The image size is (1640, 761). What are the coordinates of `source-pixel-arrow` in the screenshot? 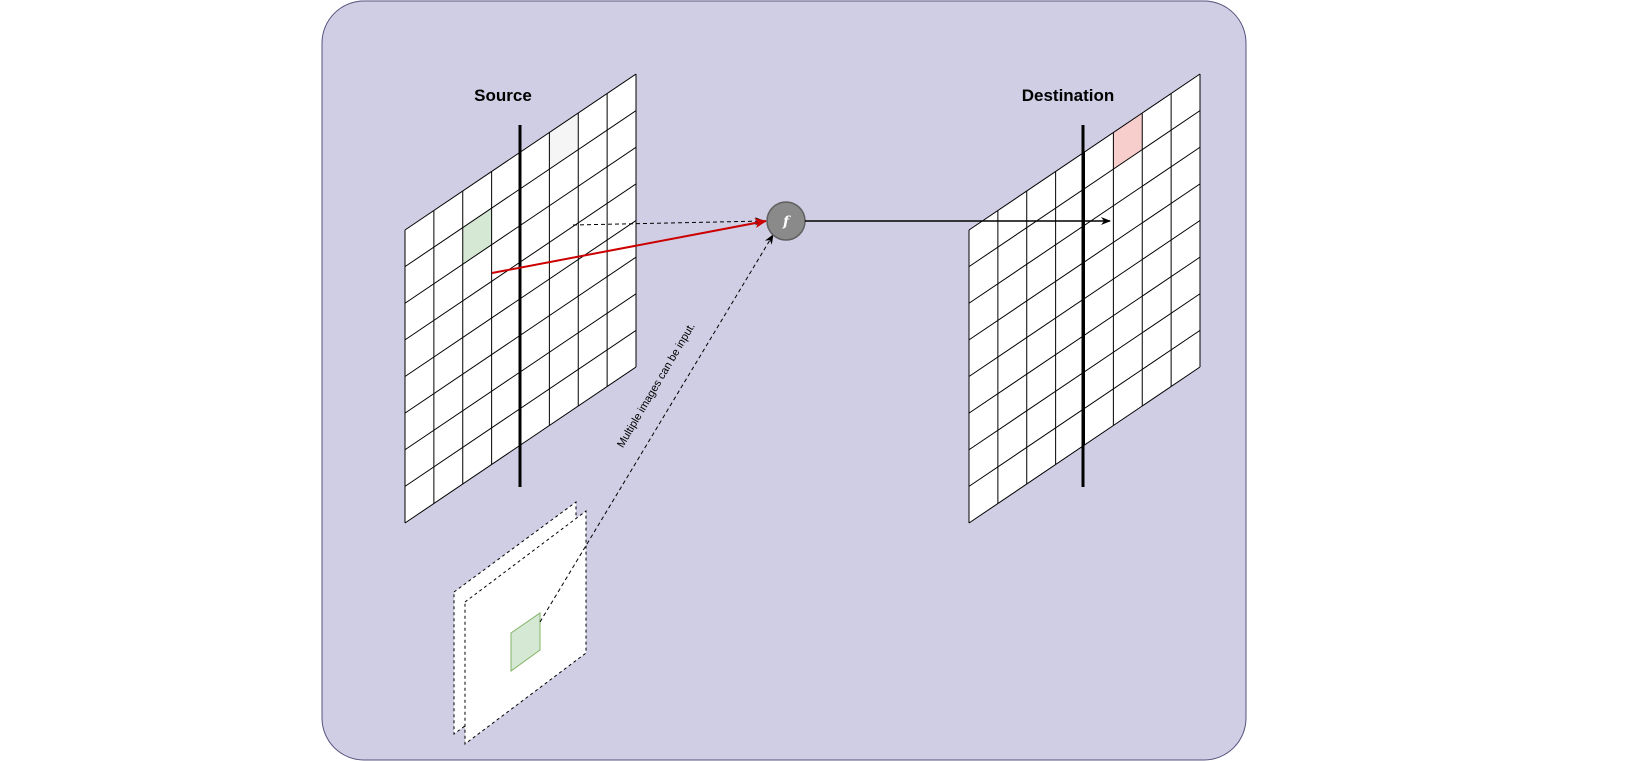 It's located at (629, 246).